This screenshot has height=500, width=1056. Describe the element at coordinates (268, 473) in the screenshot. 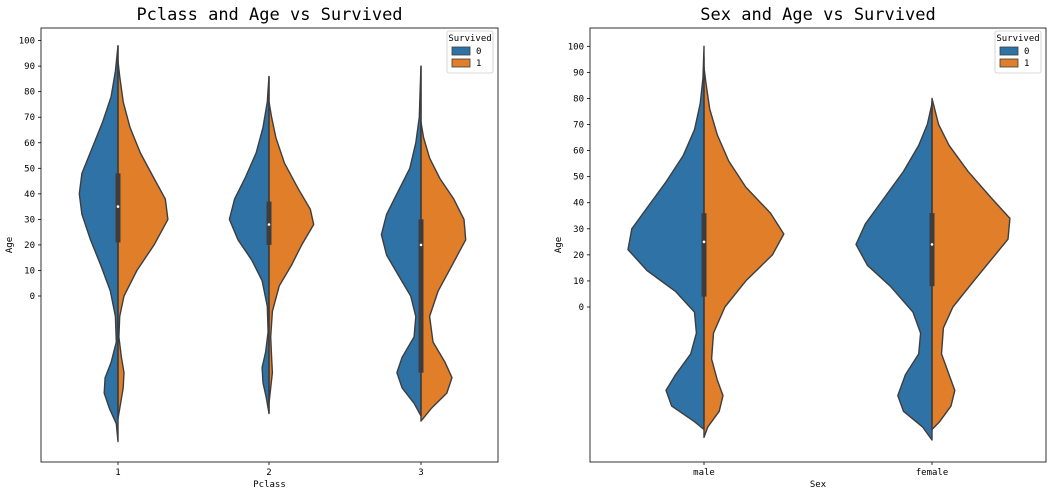

I see `x-tick-label: 2` at that location.